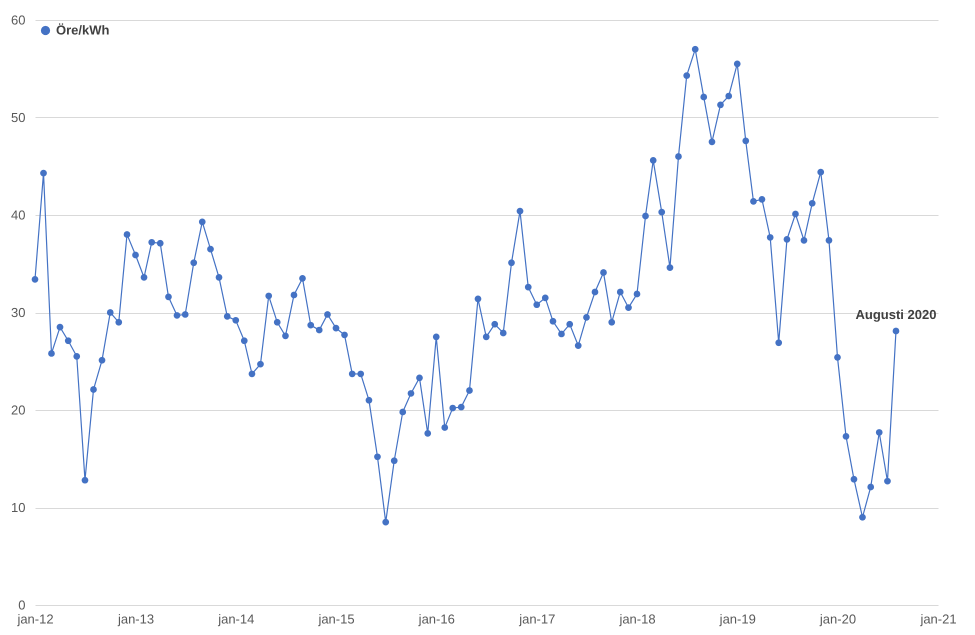 This screenshot has height=635, width=975. I want to click on y-tick-label: 60, so click(18, 20).